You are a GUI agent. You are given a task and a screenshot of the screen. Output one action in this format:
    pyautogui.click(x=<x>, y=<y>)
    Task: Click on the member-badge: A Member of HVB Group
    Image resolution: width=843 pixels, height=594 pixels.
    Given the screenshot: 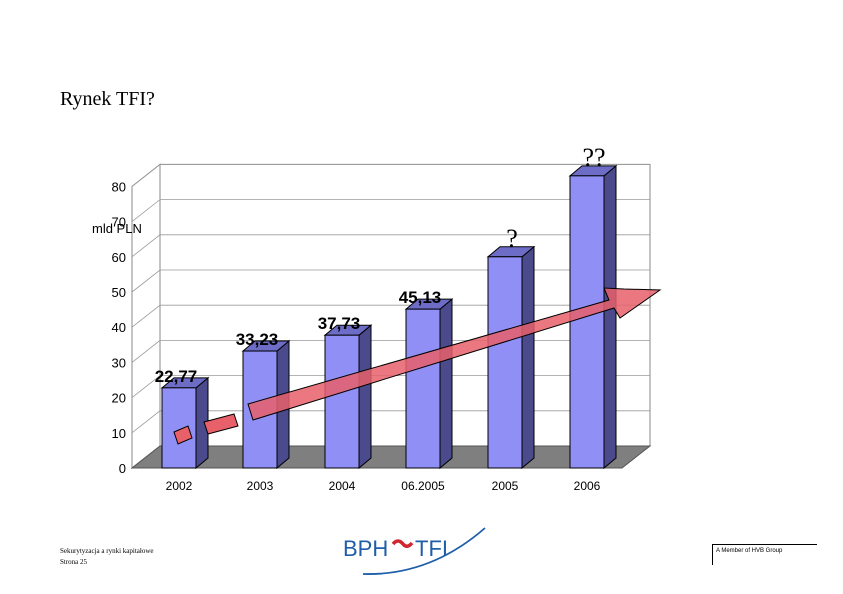 What is the action you would take?
    pyautogui.click(x=764, y=554)
    